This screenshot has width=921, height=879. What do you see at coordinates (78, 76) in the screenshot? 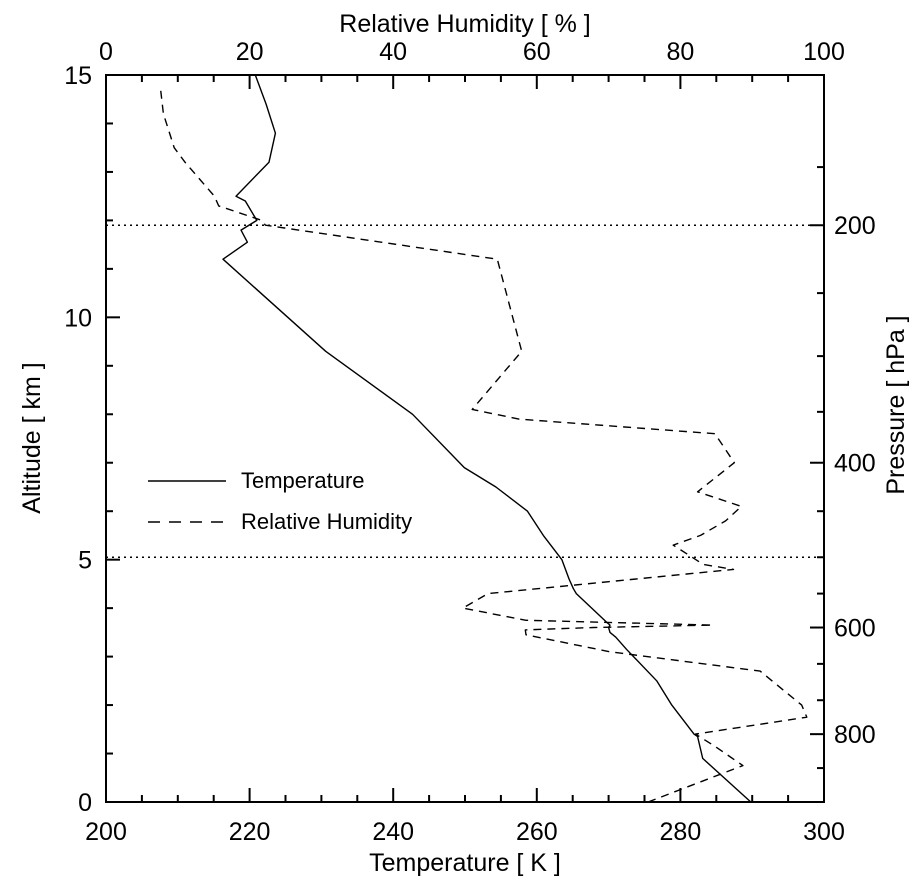
I see `y-left-tick-label: 15` at bounding box center [78, 76].